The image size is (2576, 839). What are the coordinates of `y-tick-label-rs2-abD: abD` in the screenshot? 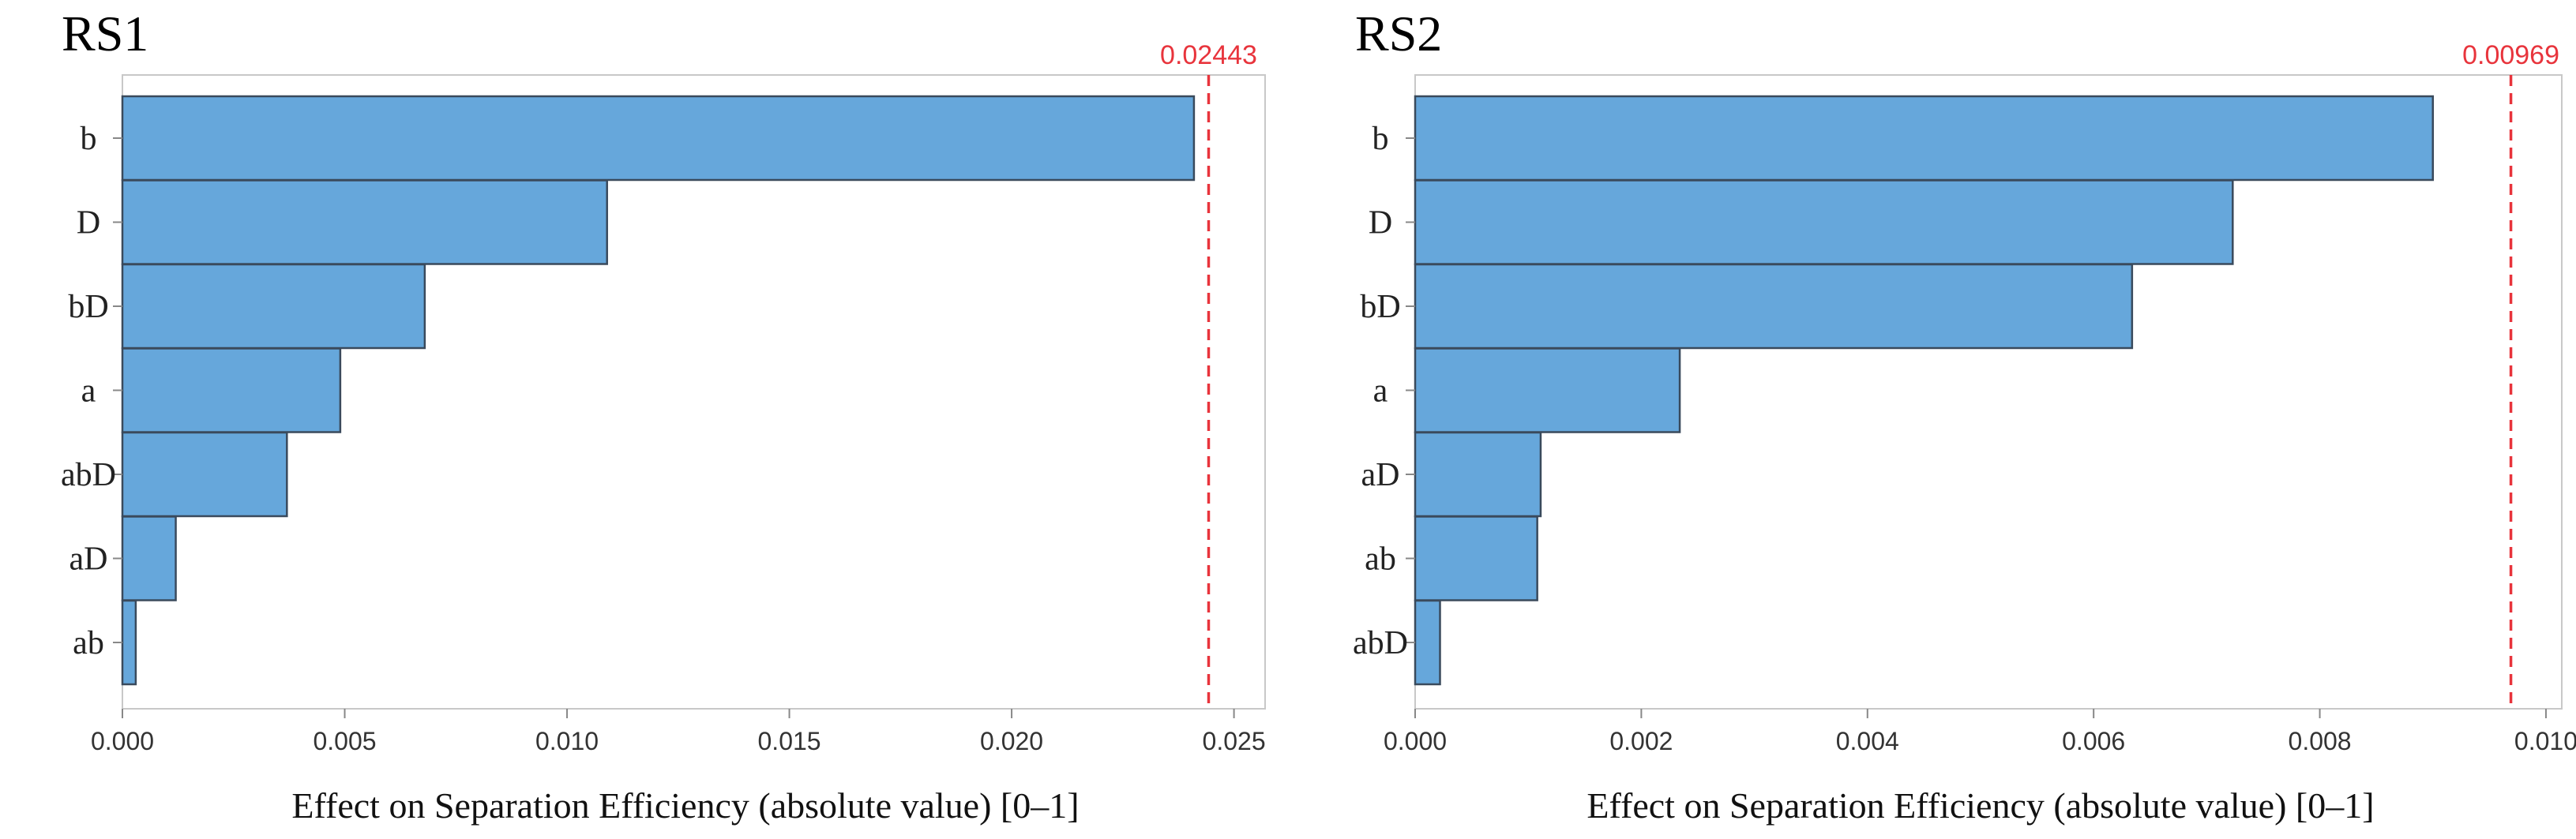 It's located at (1380, 643).